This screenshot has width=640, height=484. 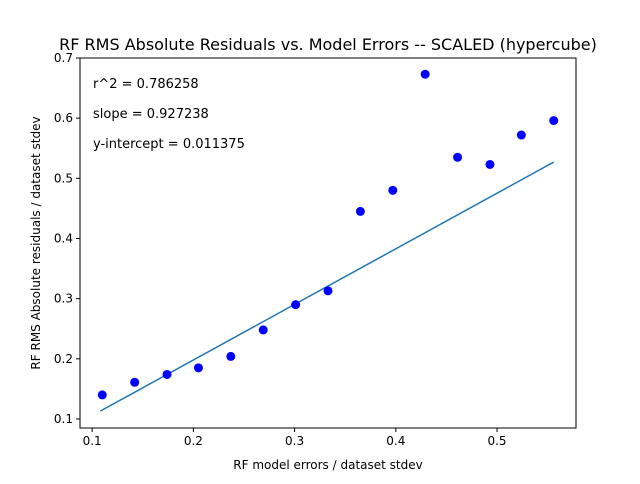 I want to click on y-tick-label: 0.2, so click(x=63, y=359).